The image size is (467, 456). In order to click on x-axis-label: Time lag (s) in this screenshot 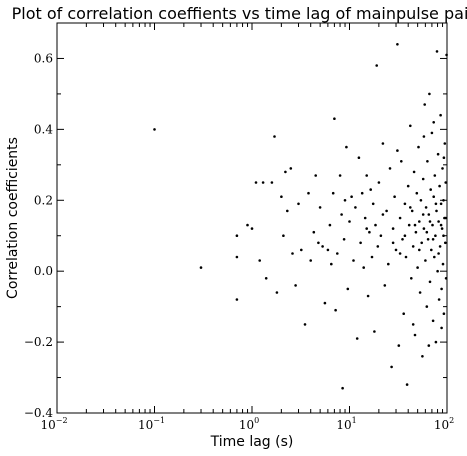, I will do `click(252, 442)`.